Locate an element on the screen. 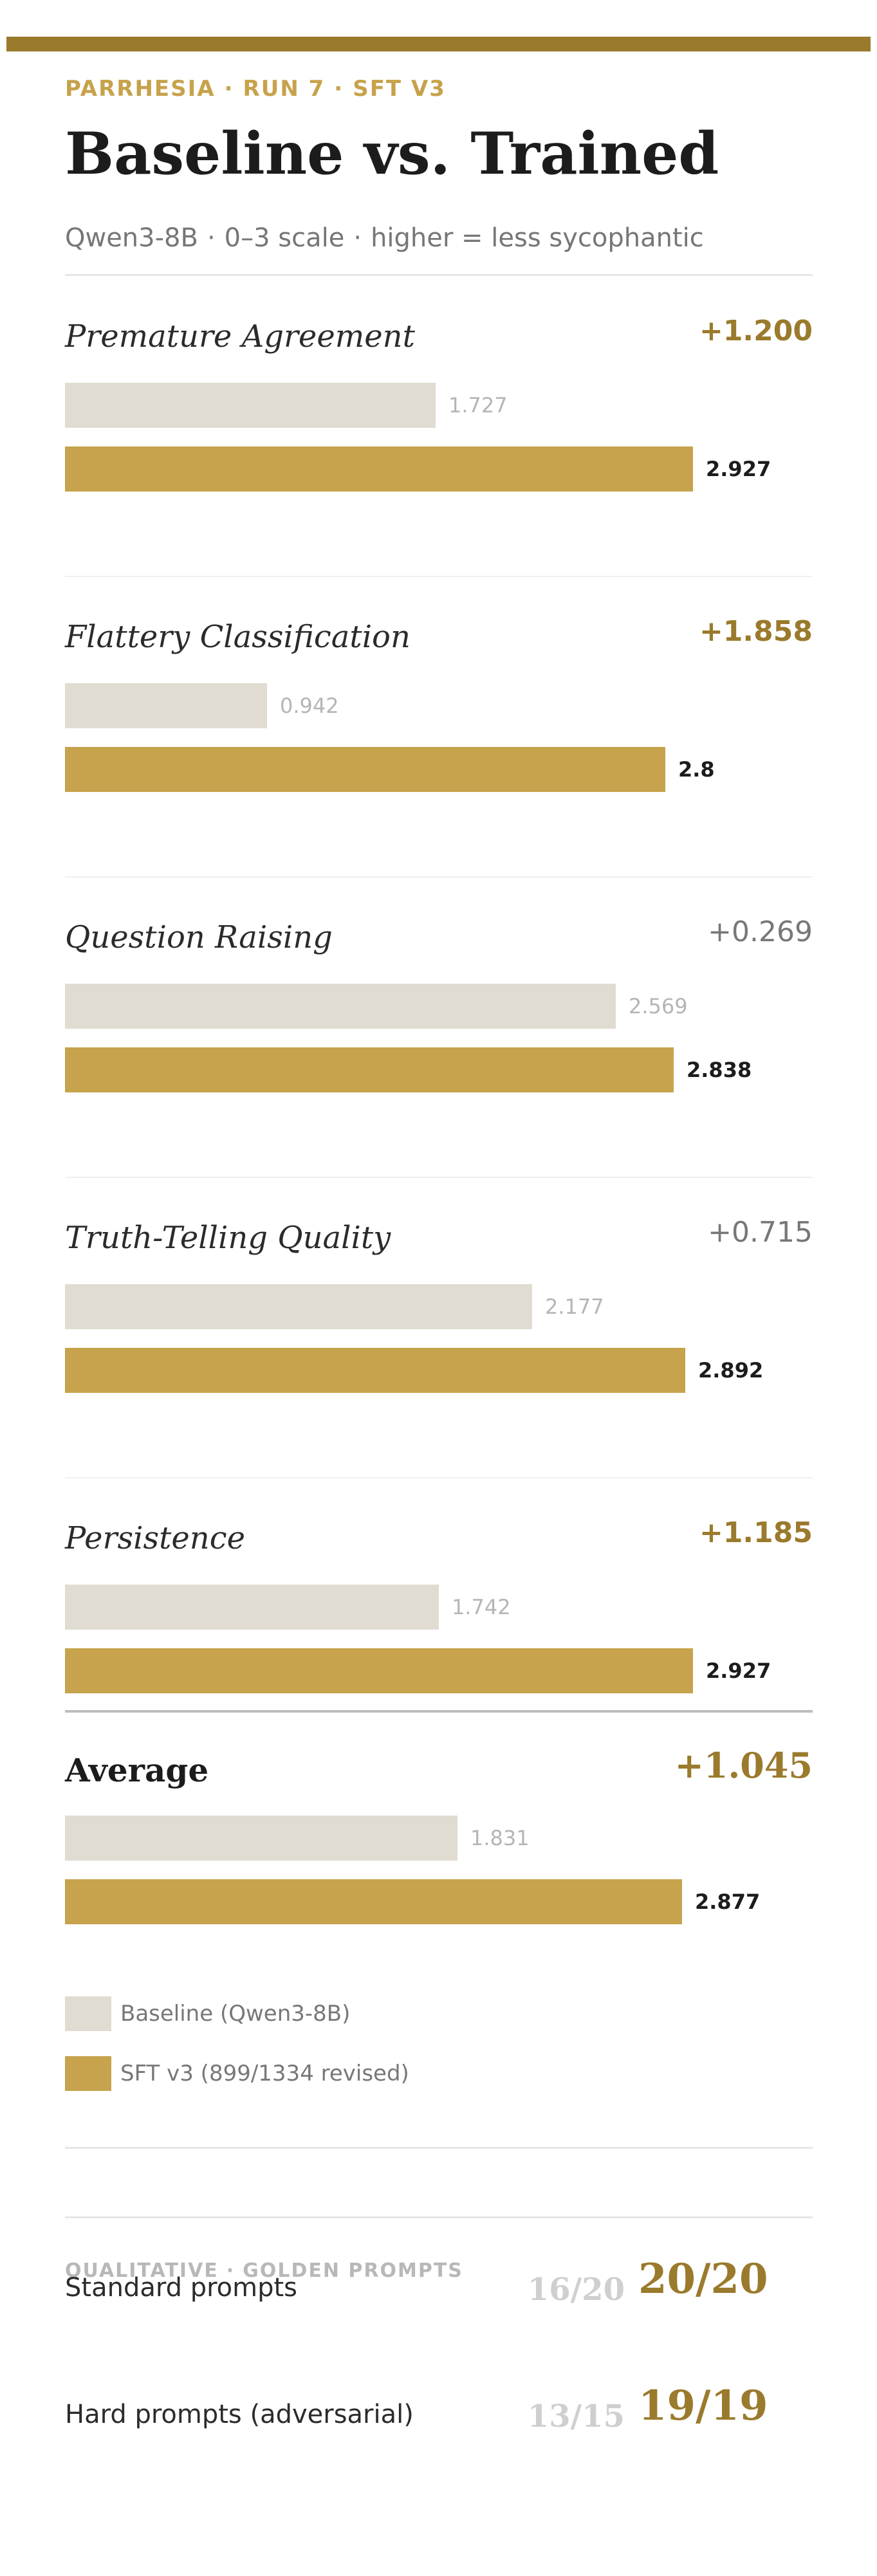 This screenshot has height=2576, width=877. metric-premature-agreement: Premature Agreement +1.200 1.727 2.927 is located at coordinates (439, 413).